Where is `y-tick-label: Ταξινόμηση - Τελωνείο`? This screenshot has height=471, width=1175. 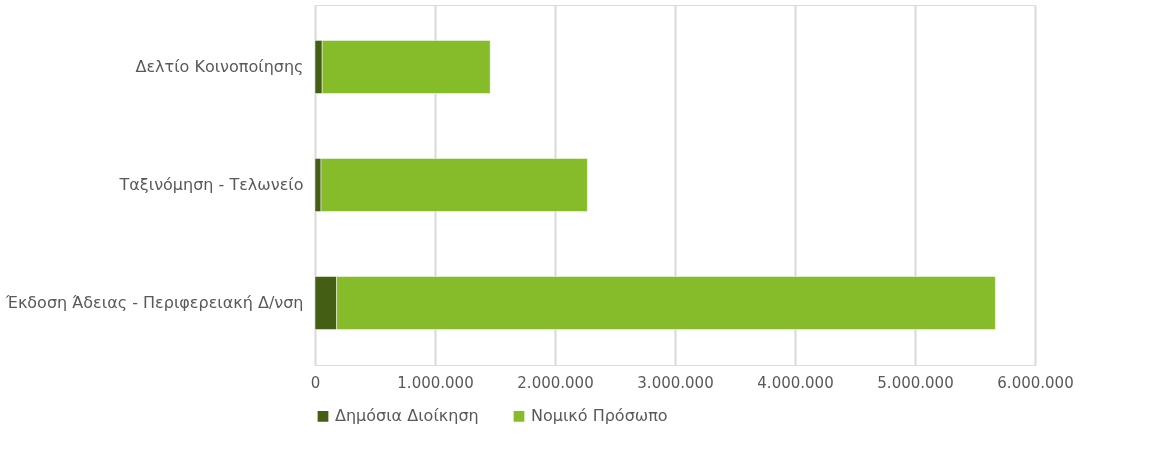 y-tick-label: Ταξινόμηση - Τελωνείο is located at coordinates (211, 184).